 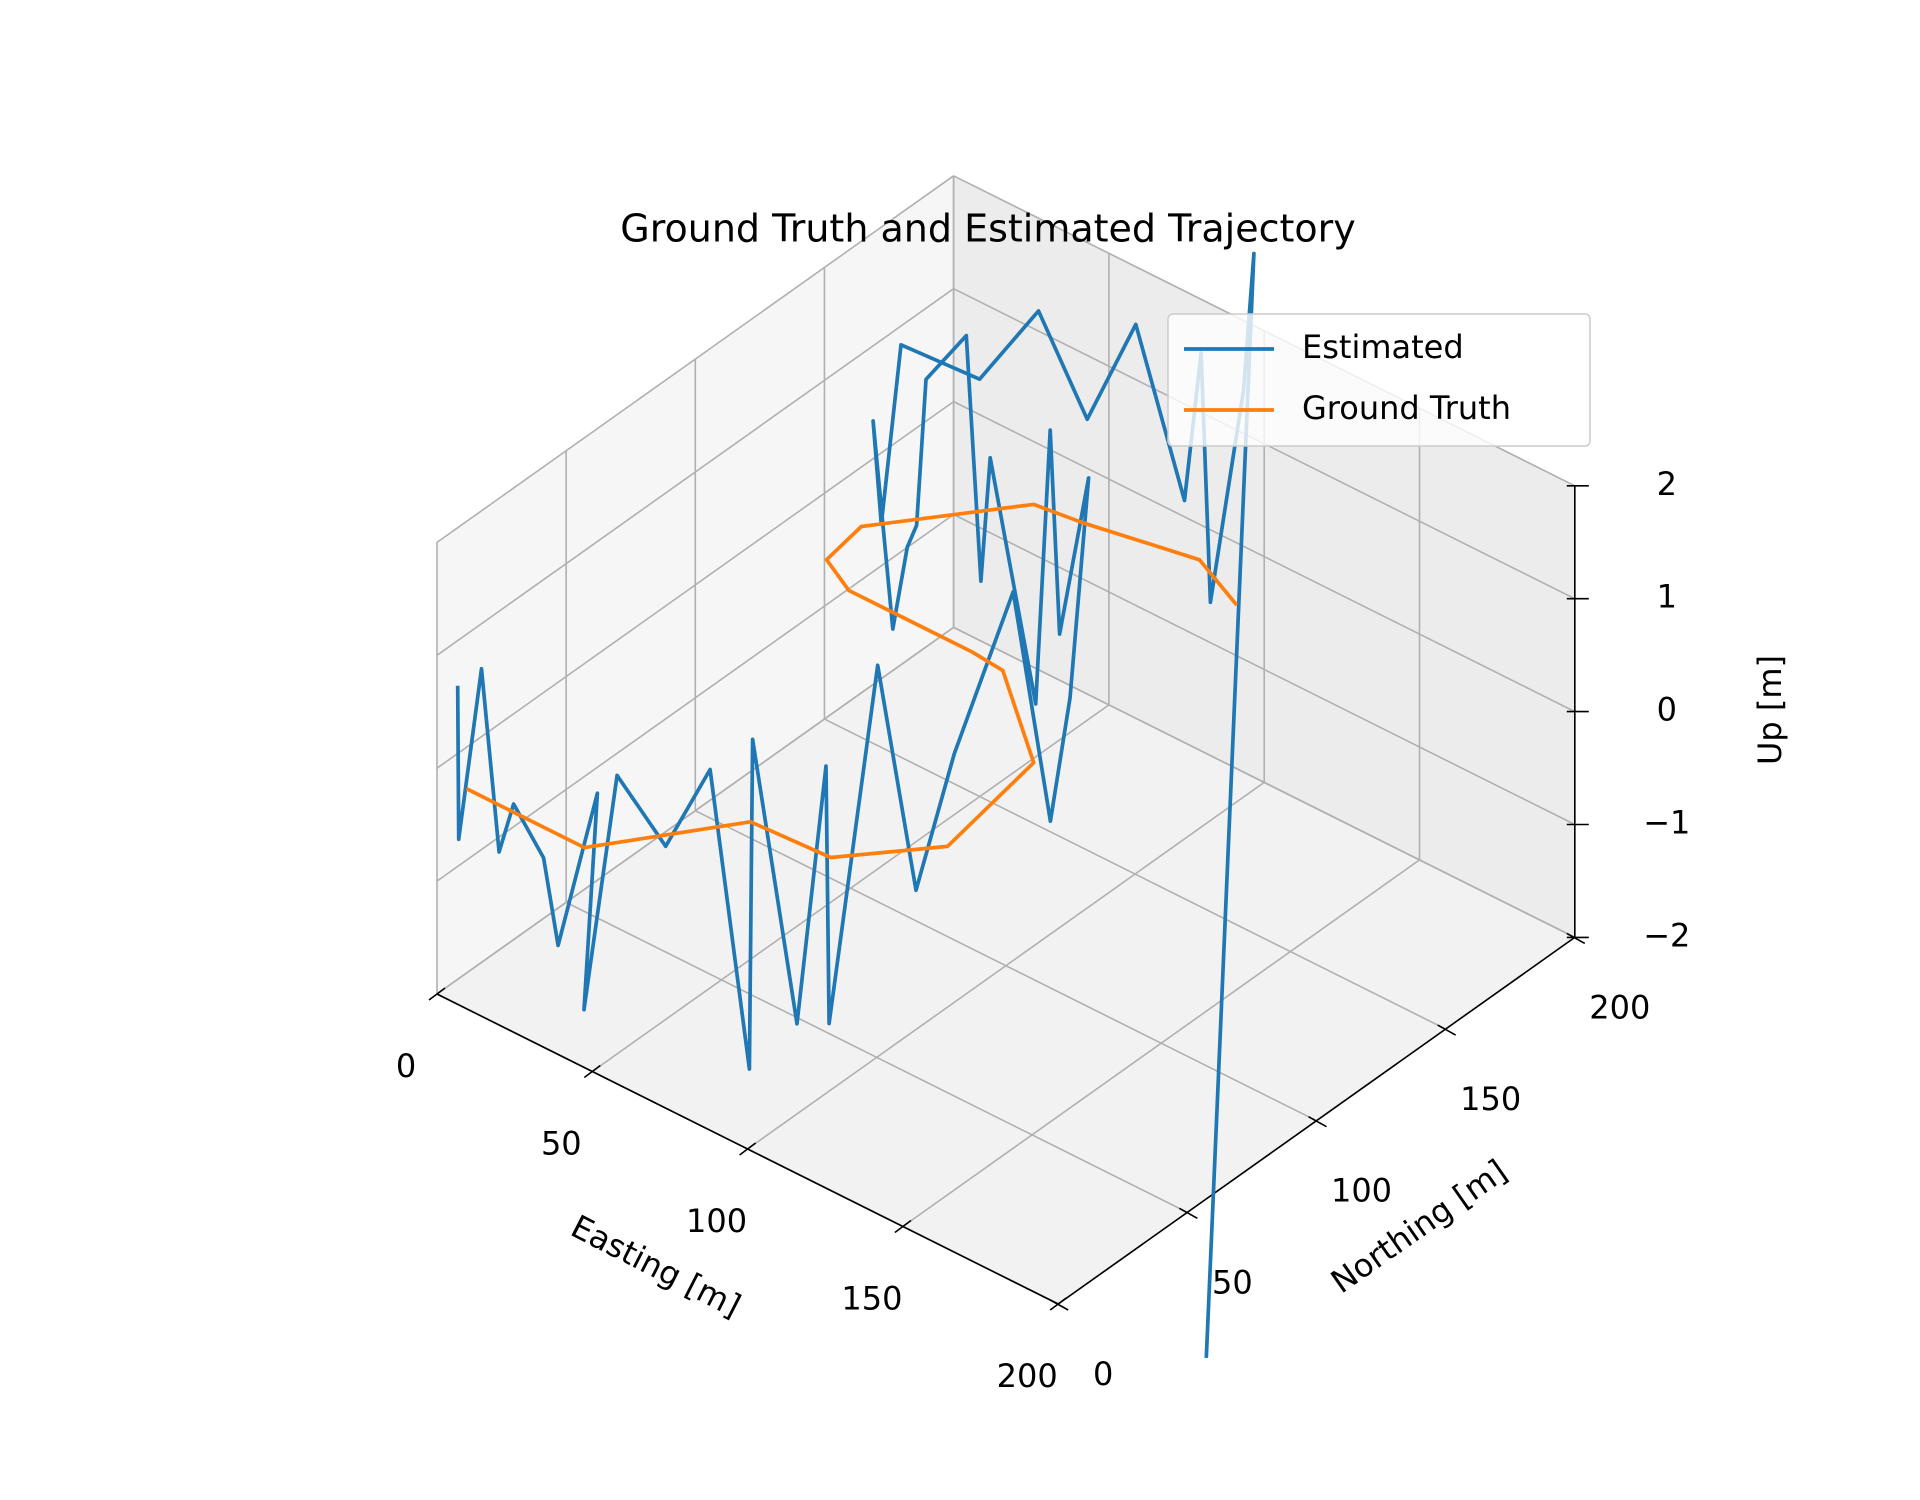 I want to click on x-tick-label: 50, so click(x=561, y=1144).